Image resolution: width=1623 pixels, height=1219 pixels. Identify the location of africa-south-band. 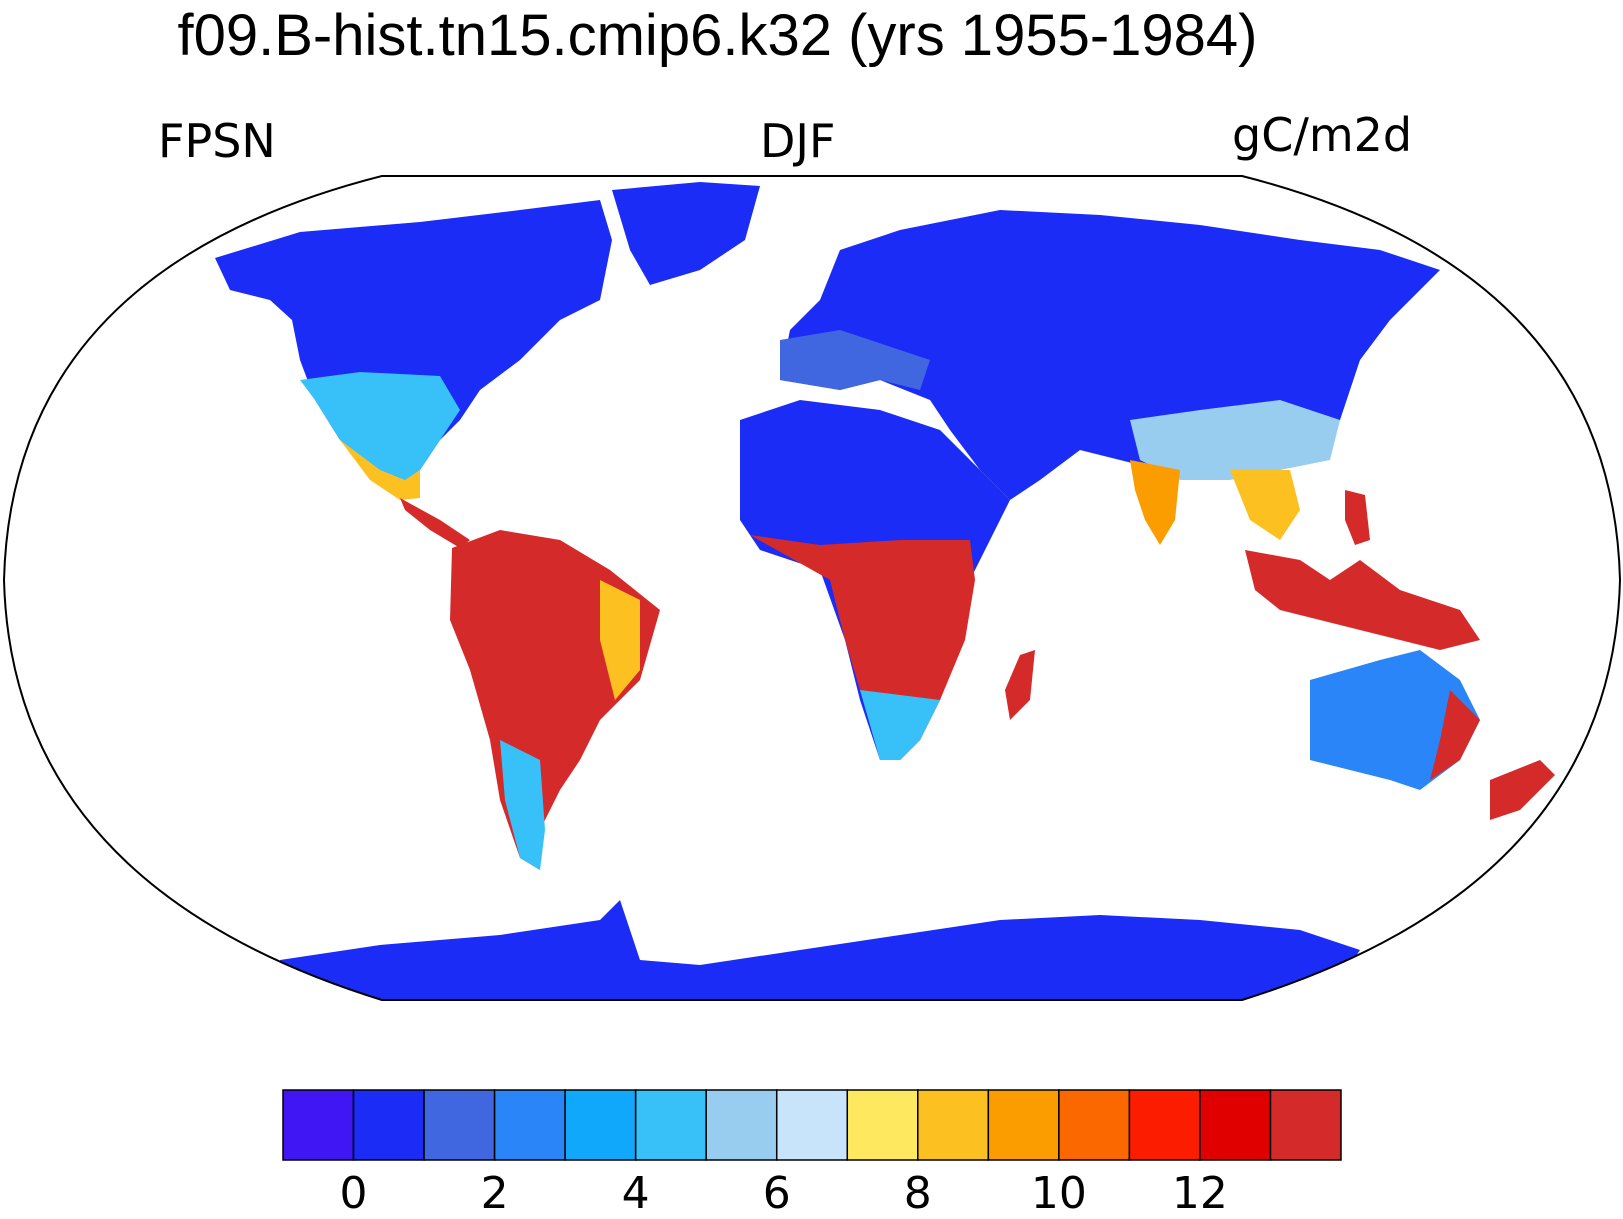
(900, 725).